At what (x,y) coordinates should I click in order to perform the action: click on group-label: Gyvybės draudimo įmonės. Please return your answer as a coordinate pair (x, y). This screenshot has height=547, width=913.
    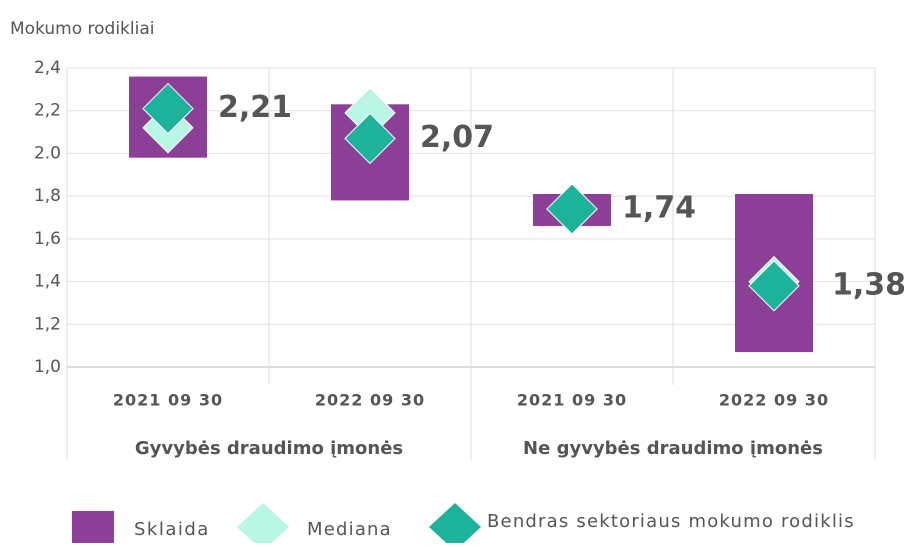
    Looking at the image, I should click on (269, 448).